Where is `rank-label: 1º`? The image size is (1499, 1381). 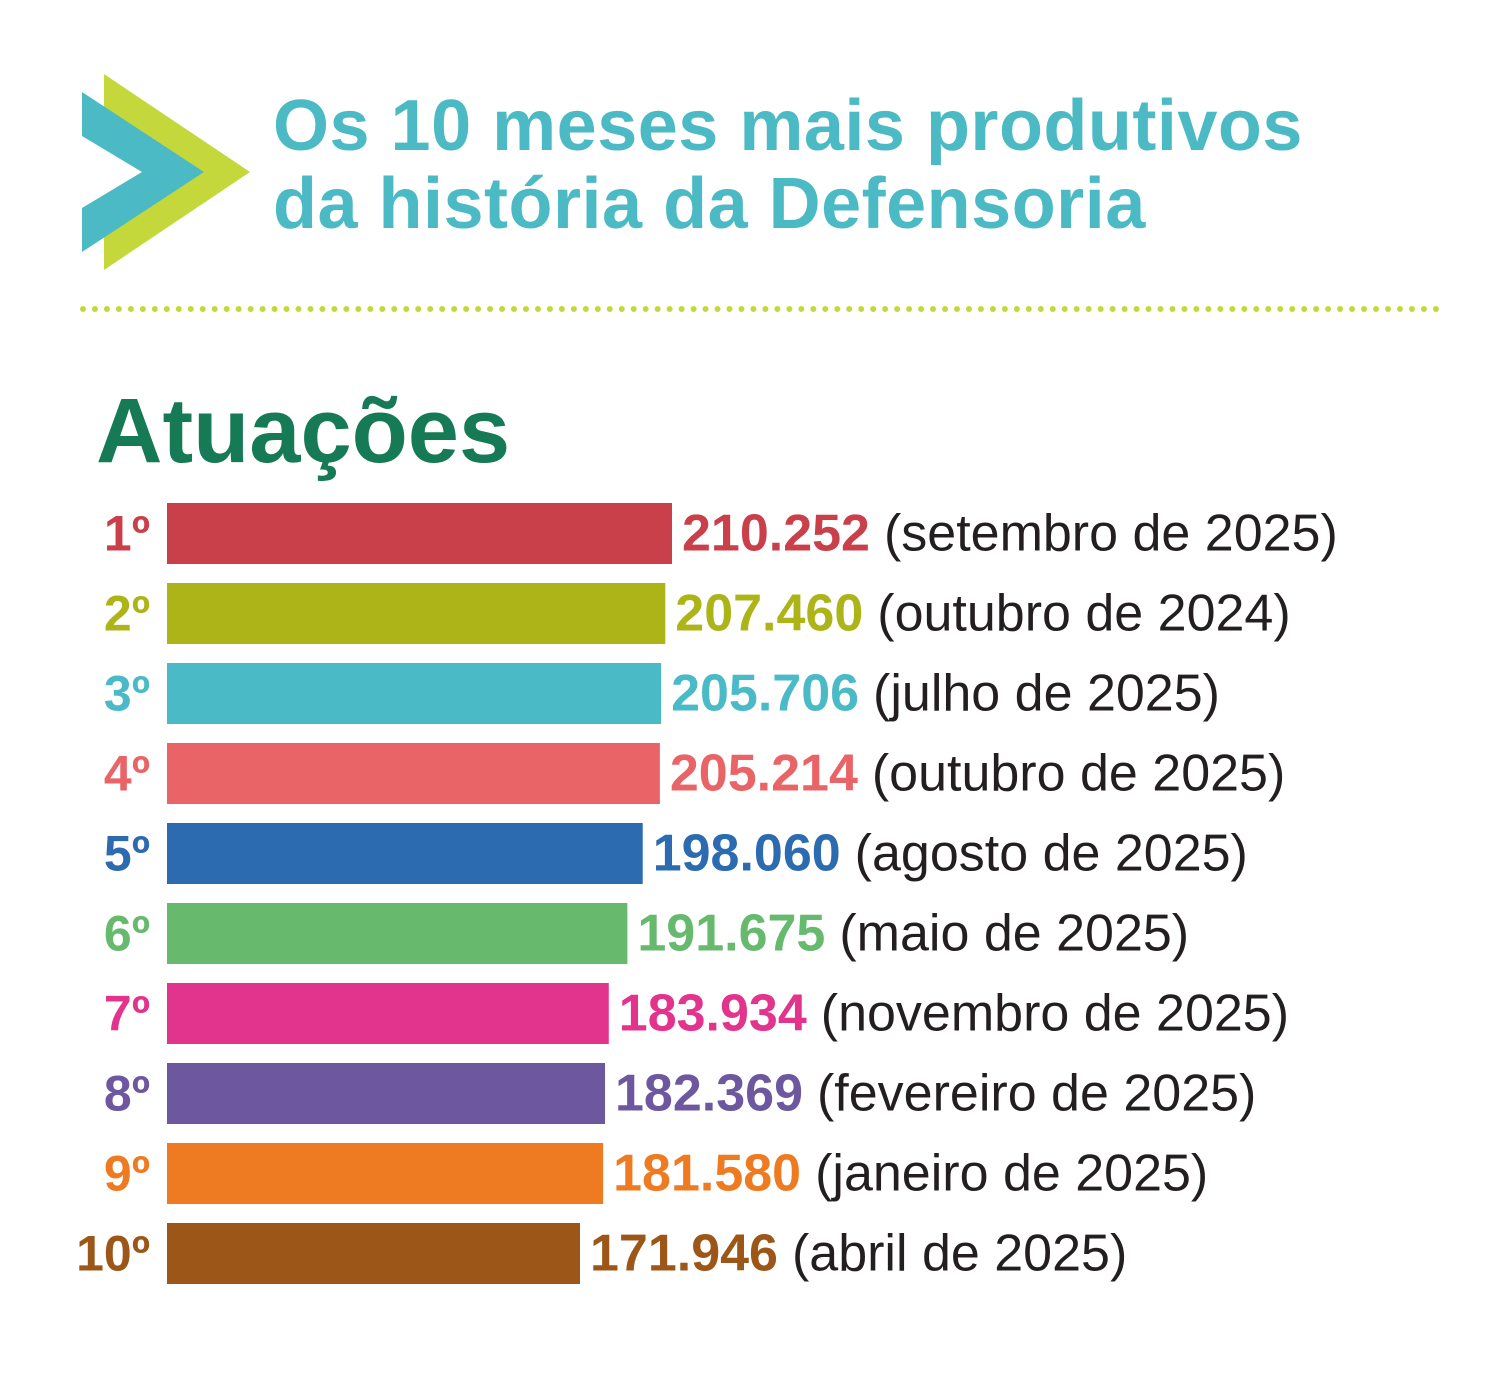 rank-label: 1º is located at coordinates (127, 534).